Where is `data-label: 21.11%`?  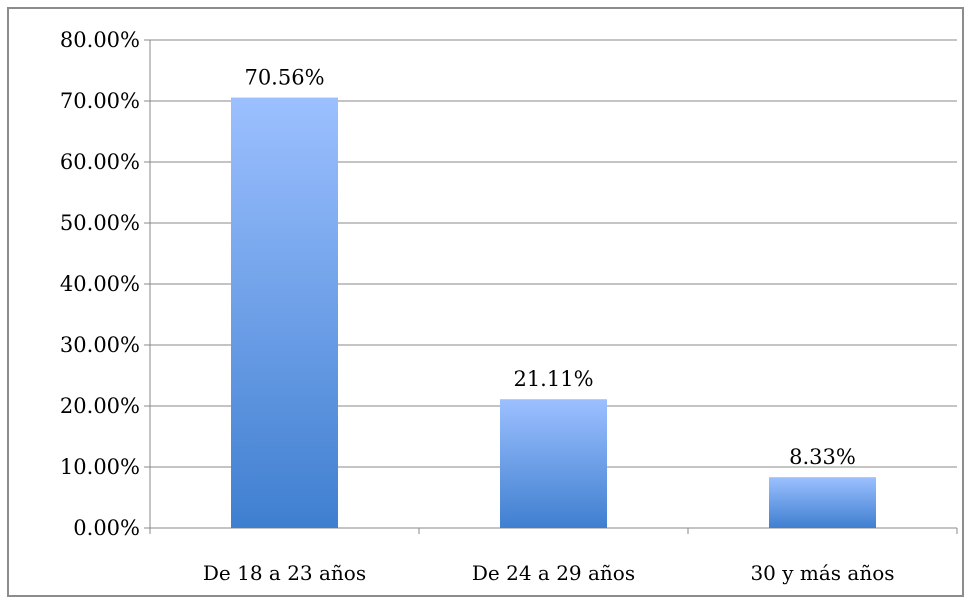
data-label: 21.11% is located at coordinates (553, 379).